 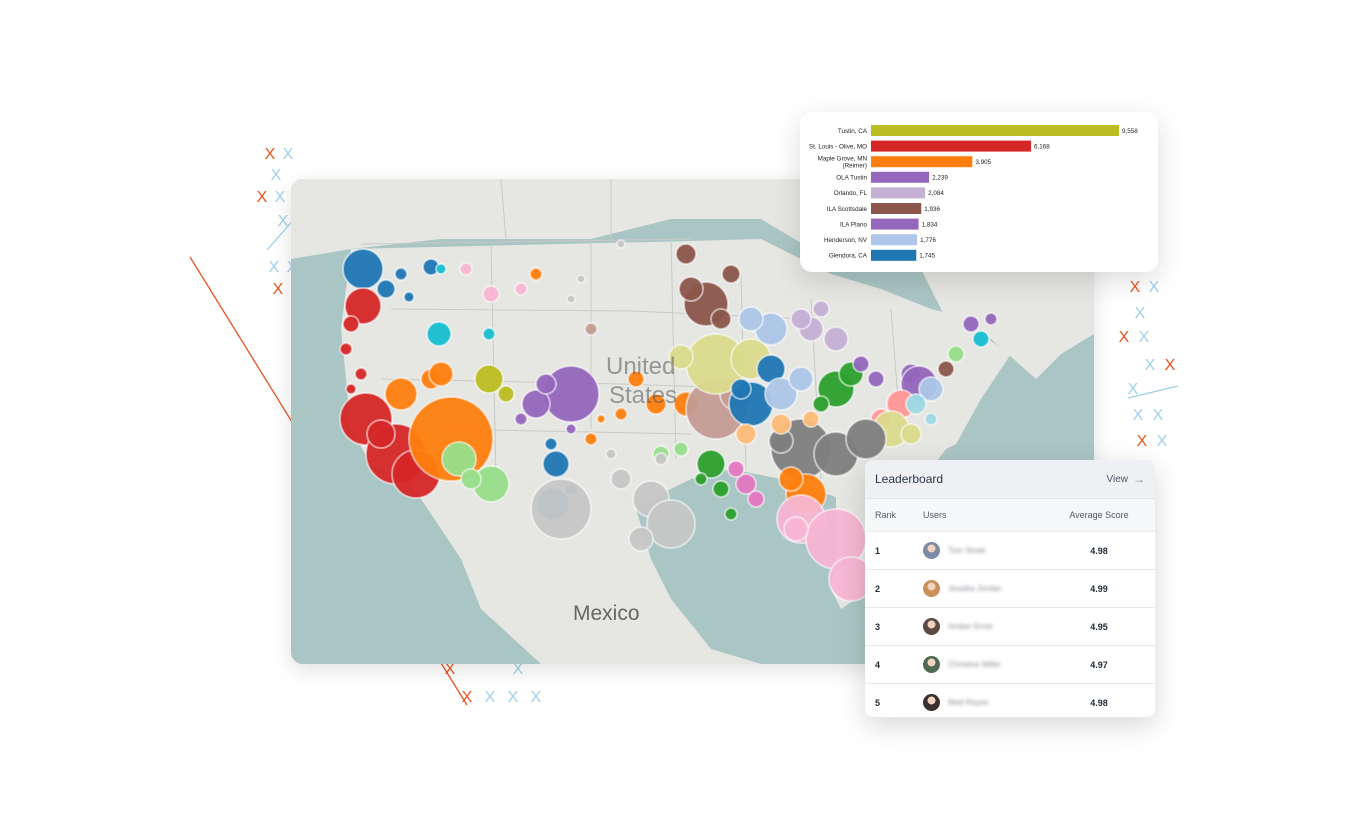 What do you see at coordinates (1099, 588) in the screenshot?
I see `score-cell: 4.99` at bounding box center [1099, 588].